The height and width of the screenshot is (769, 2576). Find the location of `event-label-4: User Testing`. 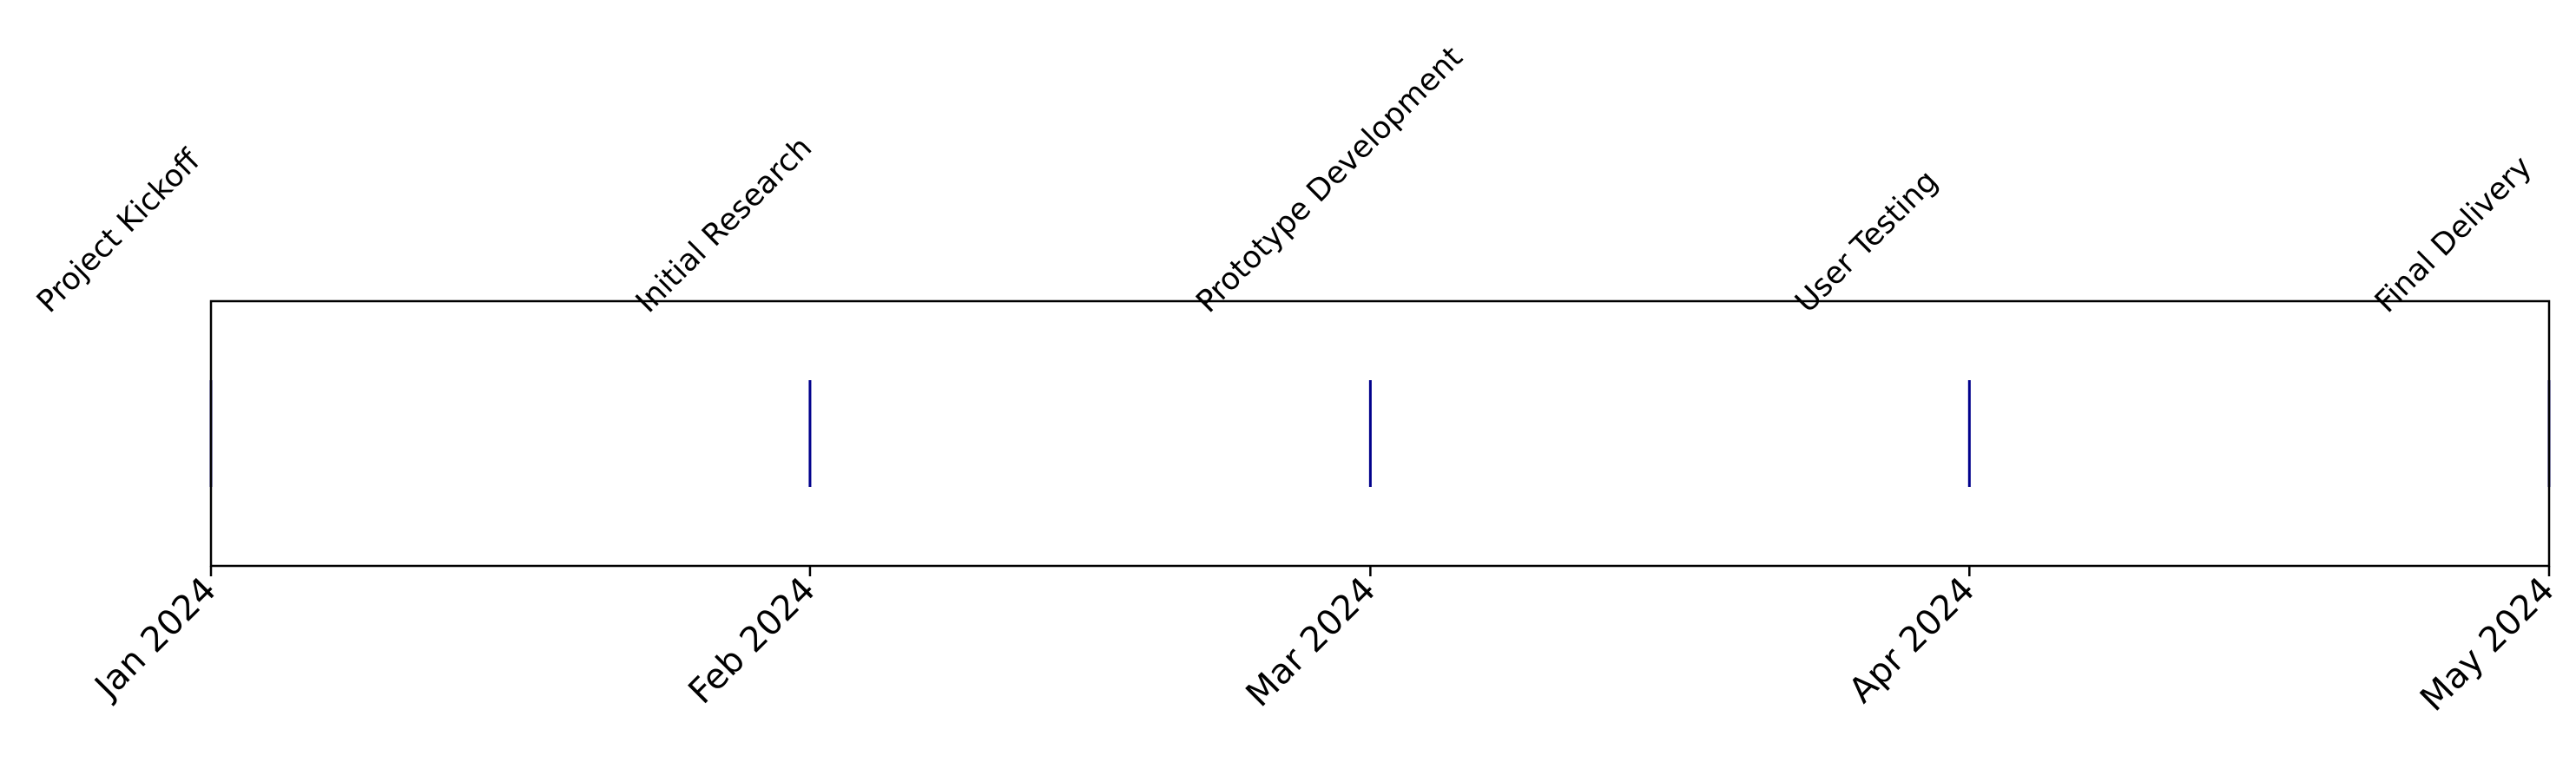

event-label-4: User Testing is located at coordinates (1867, 242).